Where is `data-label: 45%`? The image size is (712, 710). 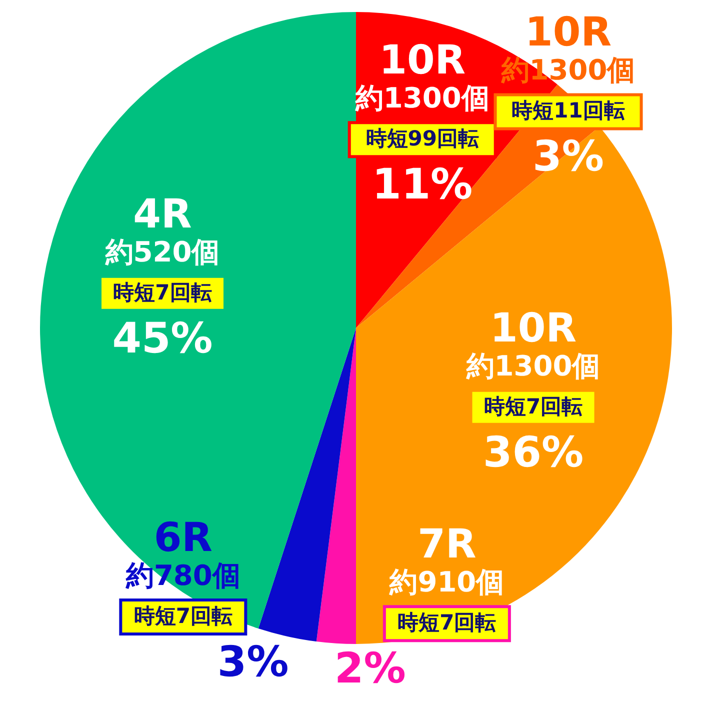
data-label: 45% is located at coordinates (162, 337).